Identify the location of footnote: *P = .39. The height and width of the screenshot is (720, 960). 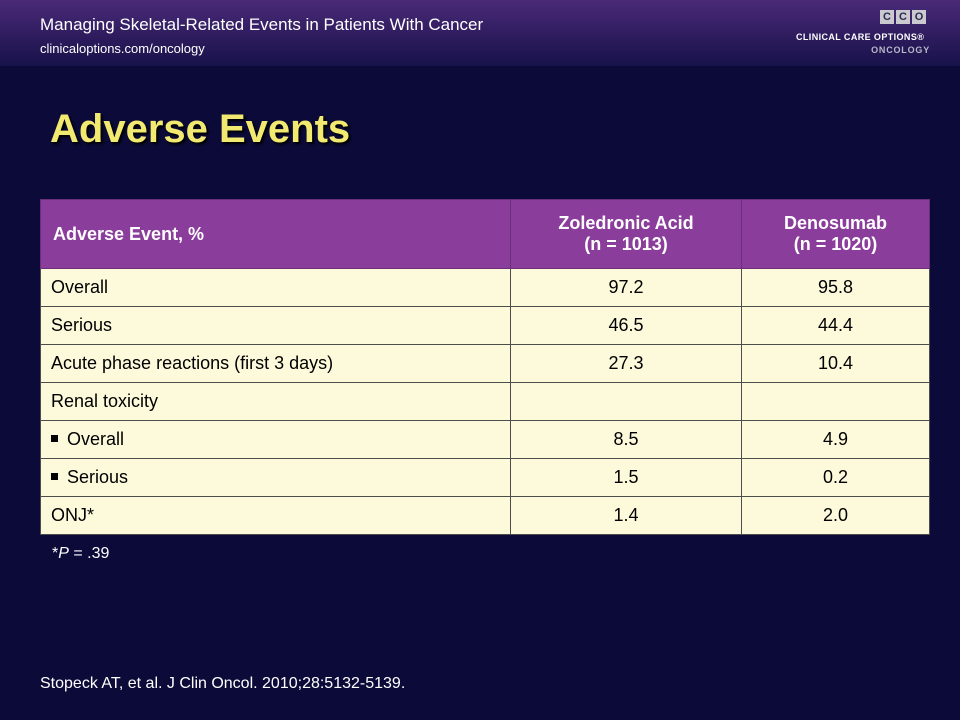
(80, 554).